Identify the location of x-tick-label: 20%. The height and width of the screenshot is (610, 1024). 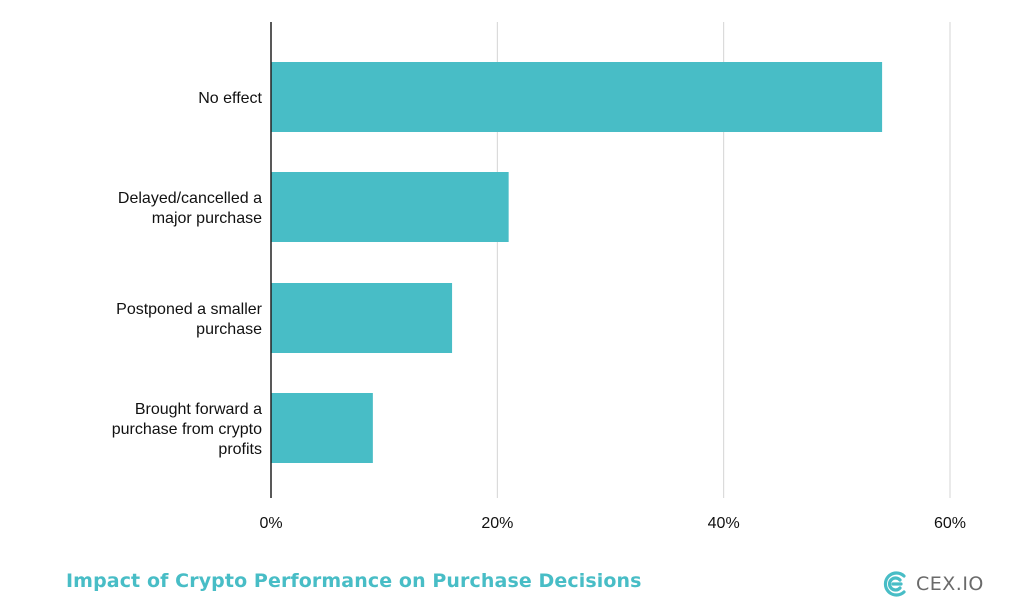
(497, 523).